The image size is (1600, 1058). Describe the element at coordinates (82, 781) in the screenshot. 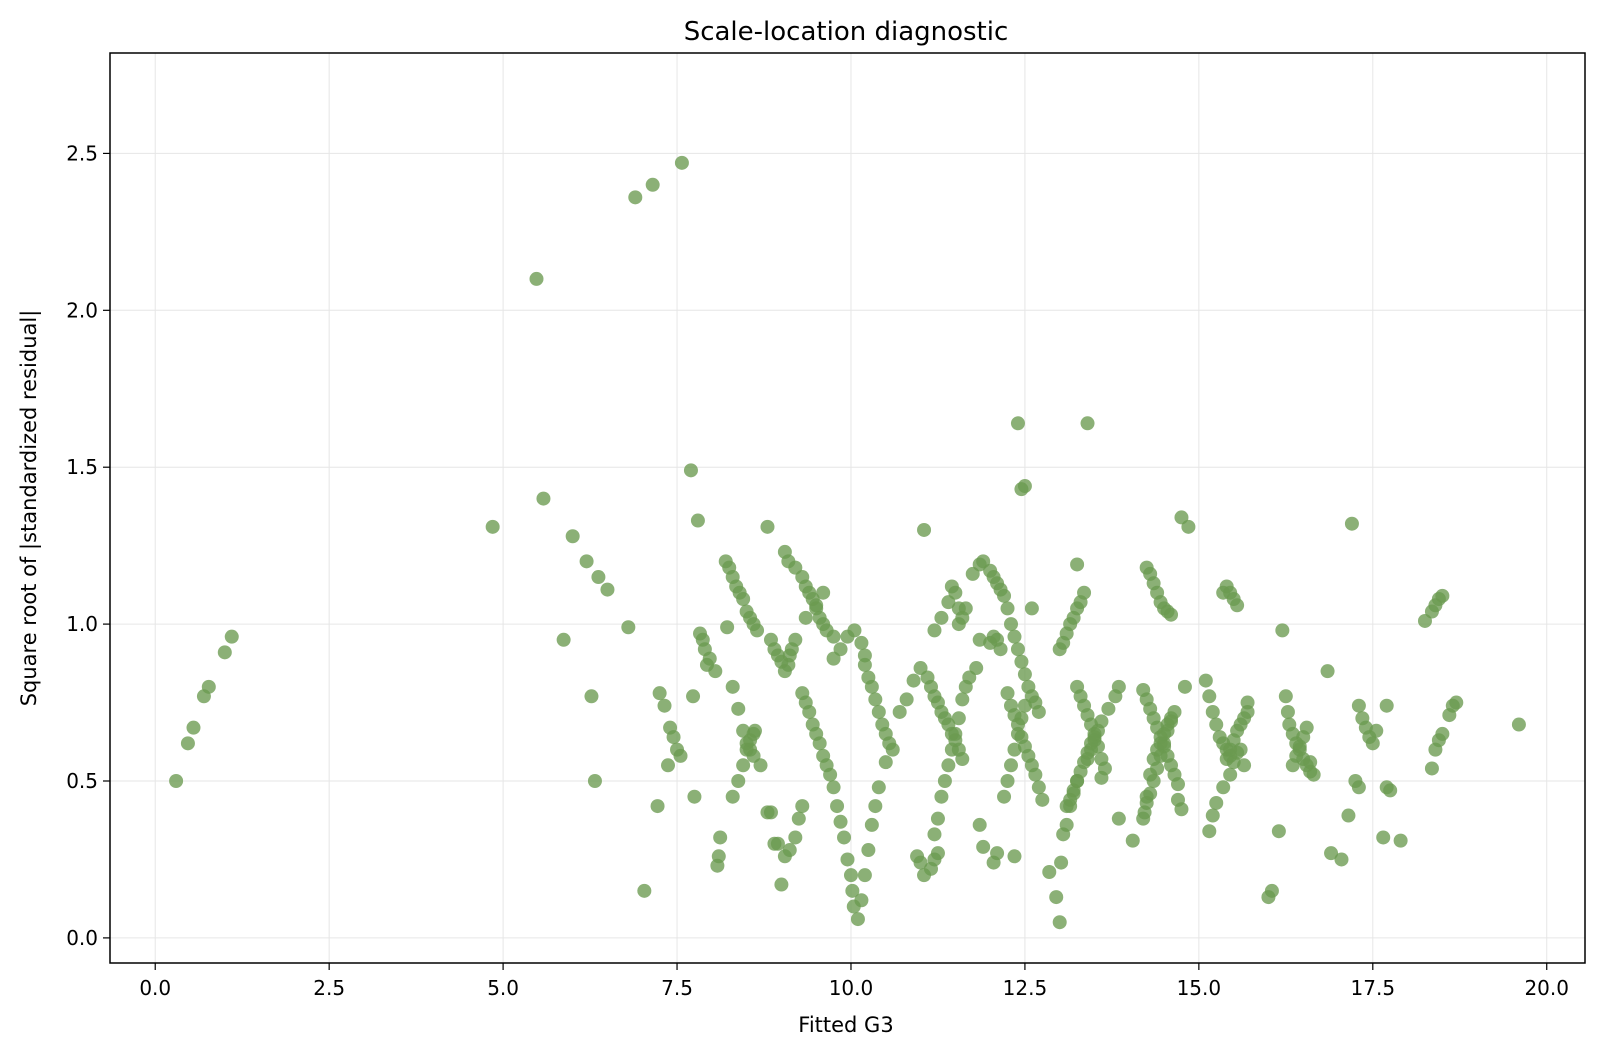

I see `y-tick-label: 0.5` at that location.